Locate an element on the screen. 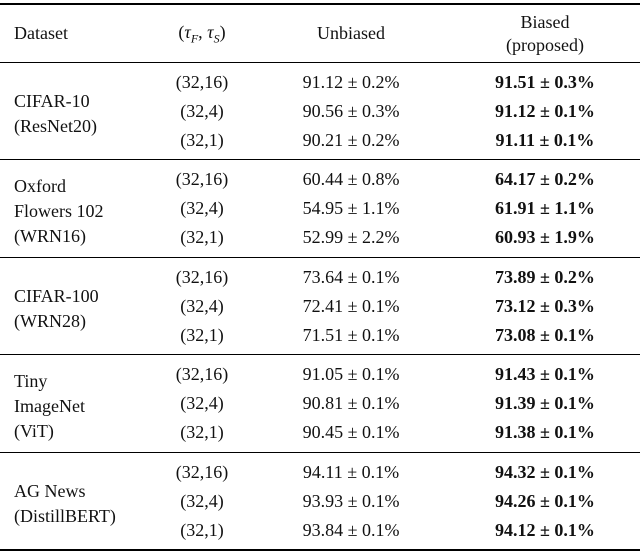 Image resolution: width=640 pixels, height=551 pixels. table-row: (32,4) 54.95 ± 1.1% 61.91 ± 1.1% is located at coordinates (320, 208).